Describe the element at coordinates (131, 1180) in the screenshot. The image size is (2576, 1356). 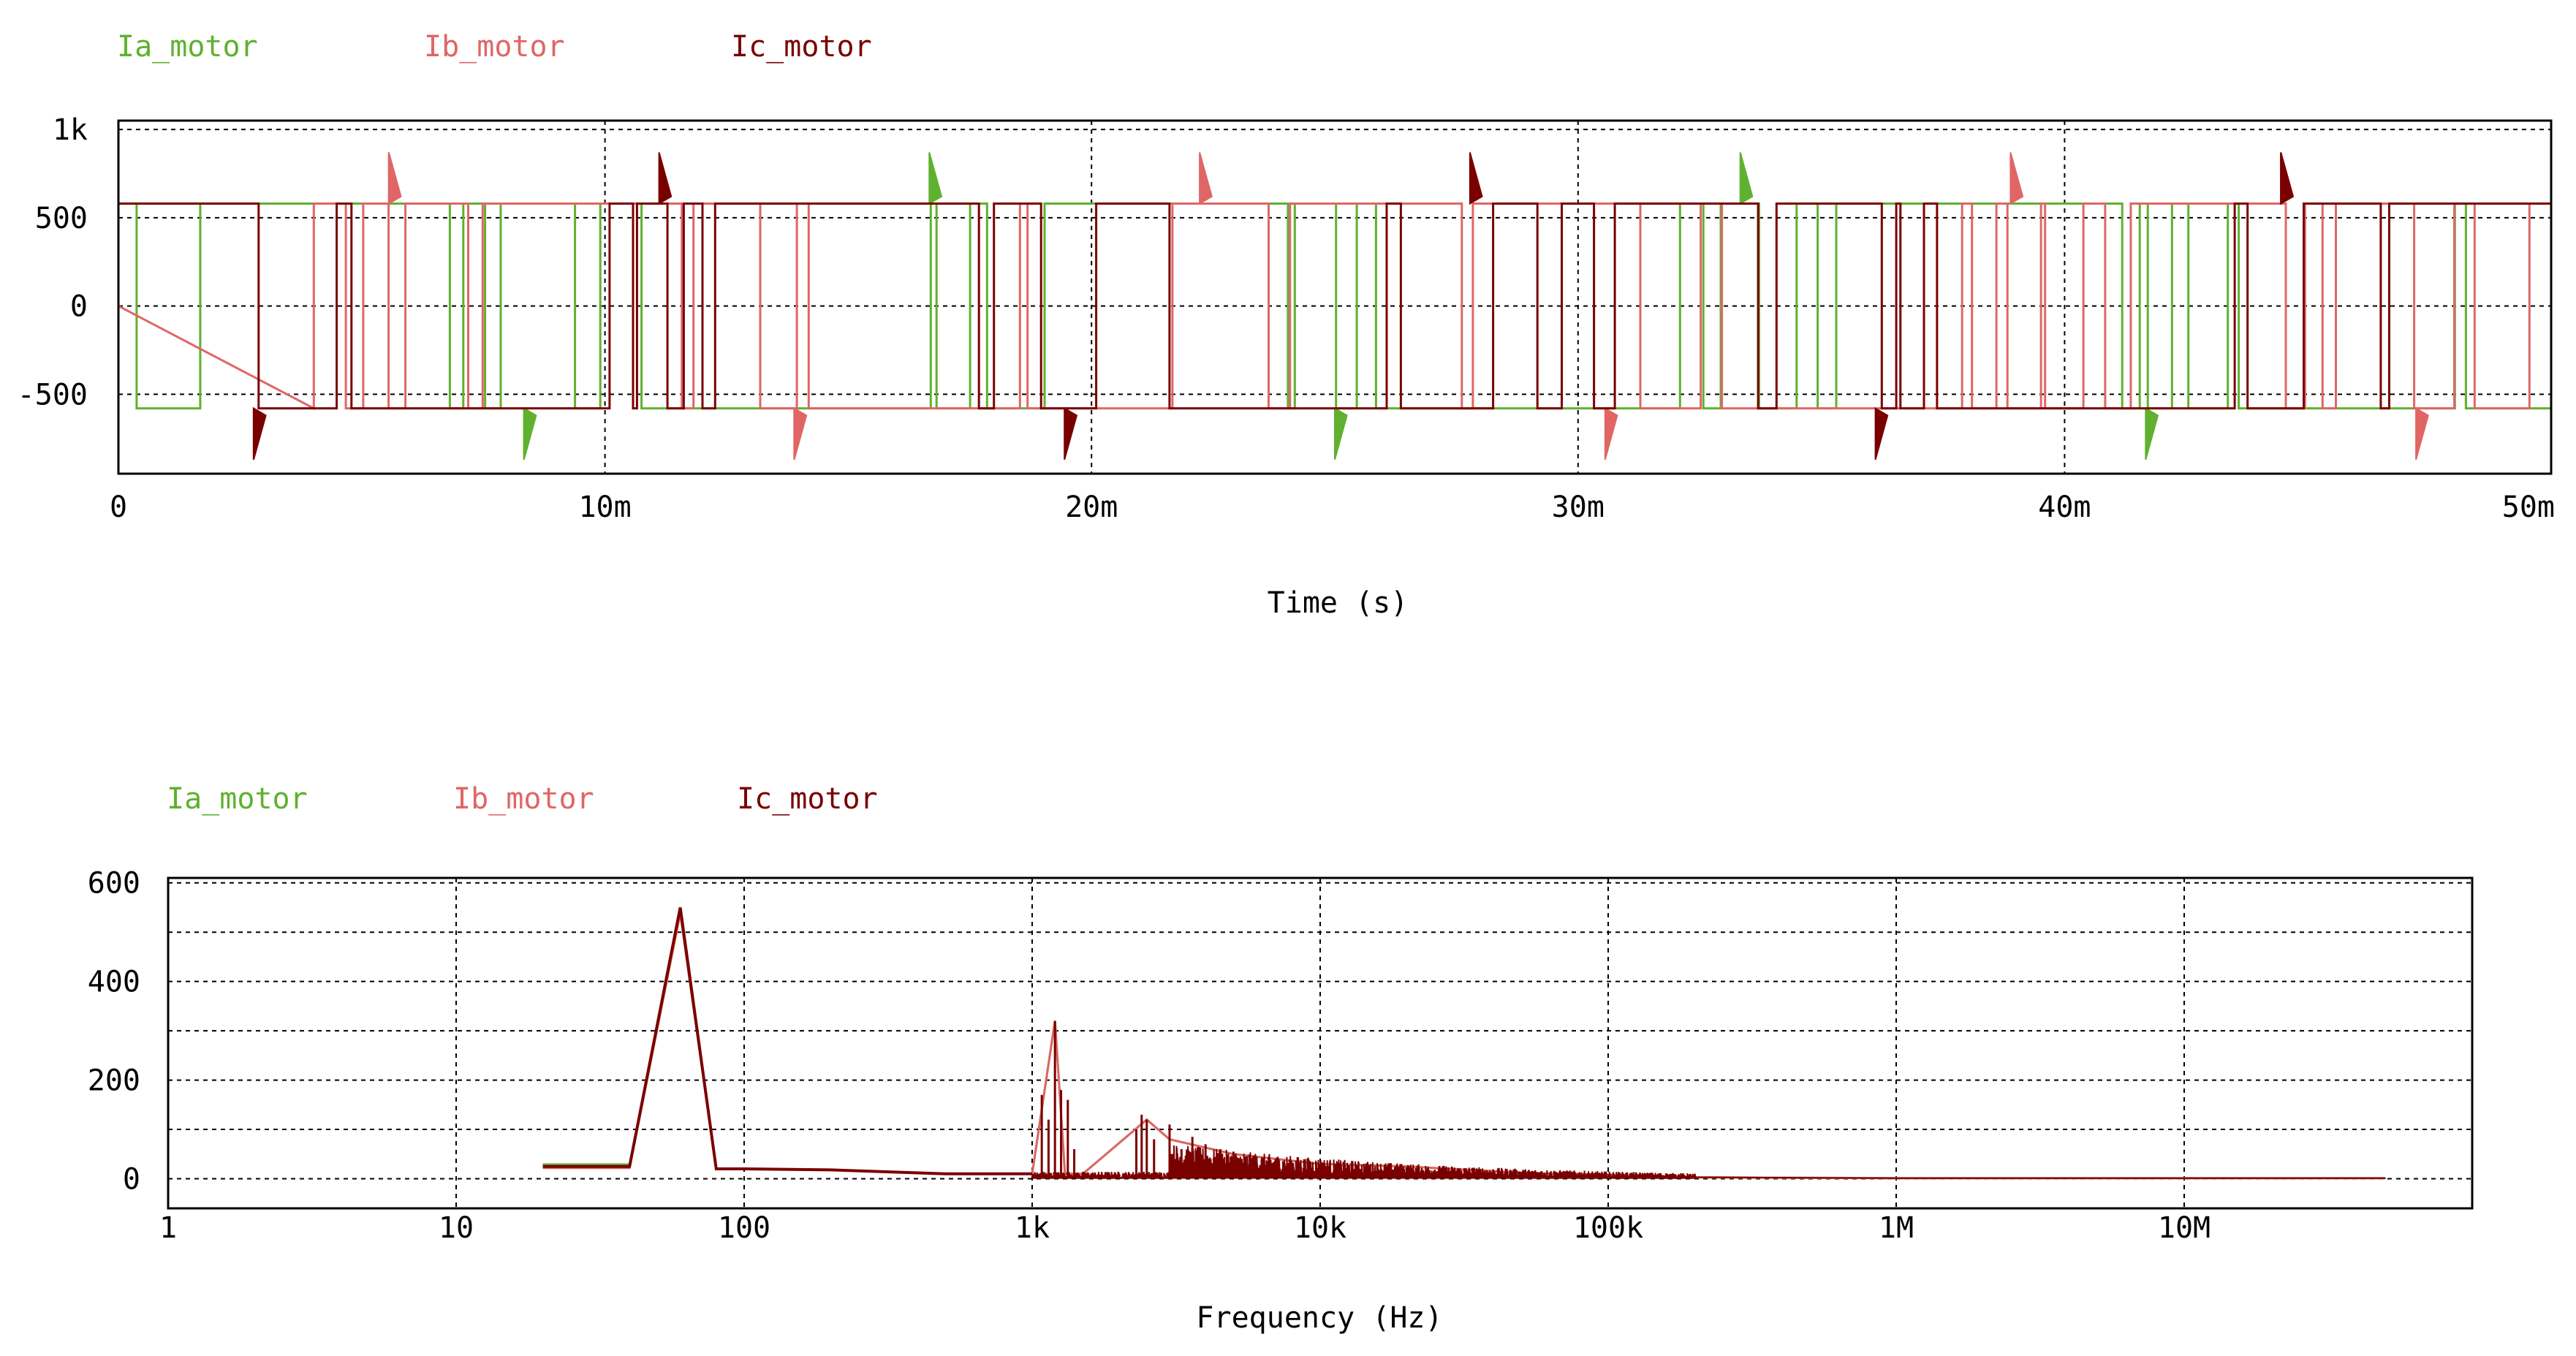
I see `frequency-y-tick-label: 0` at that location.